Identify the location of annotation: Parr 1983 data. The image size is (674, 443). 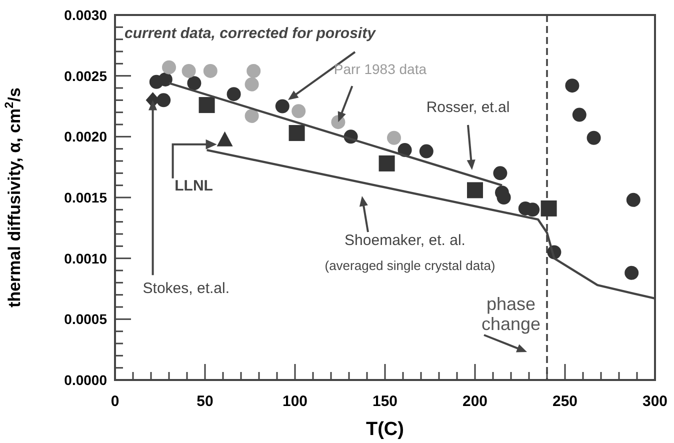
(380, 69).